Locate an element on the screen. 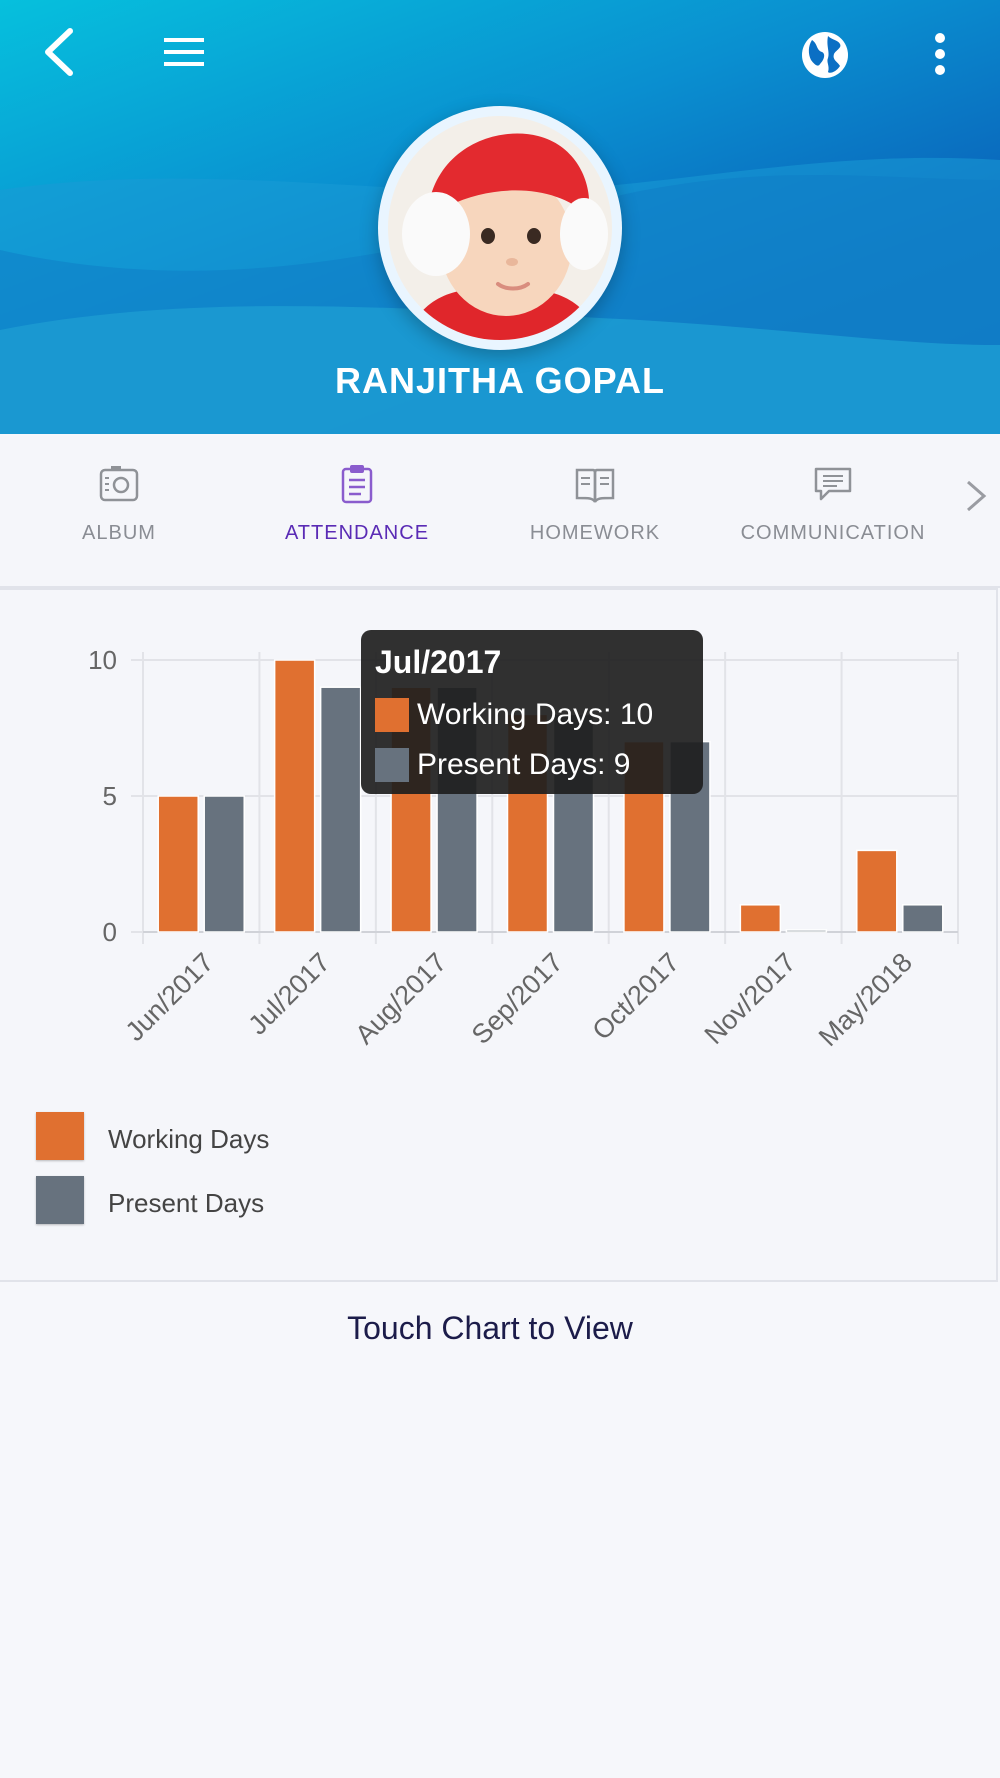 The width and height of the screenshot is (1000, 1778). tabs-scroll-right-icon is located at coordinates (976, 496).